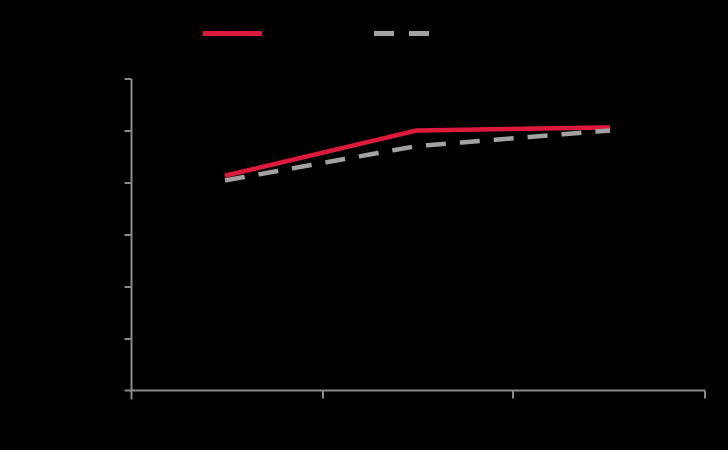 Image resolution: width=728 pixels, height=450 pixels. What do you see at coordinates (232, 33) in the screenshot?
I see `legend-swatch-red-solid-line-icon` at bounding box center [232, 33].